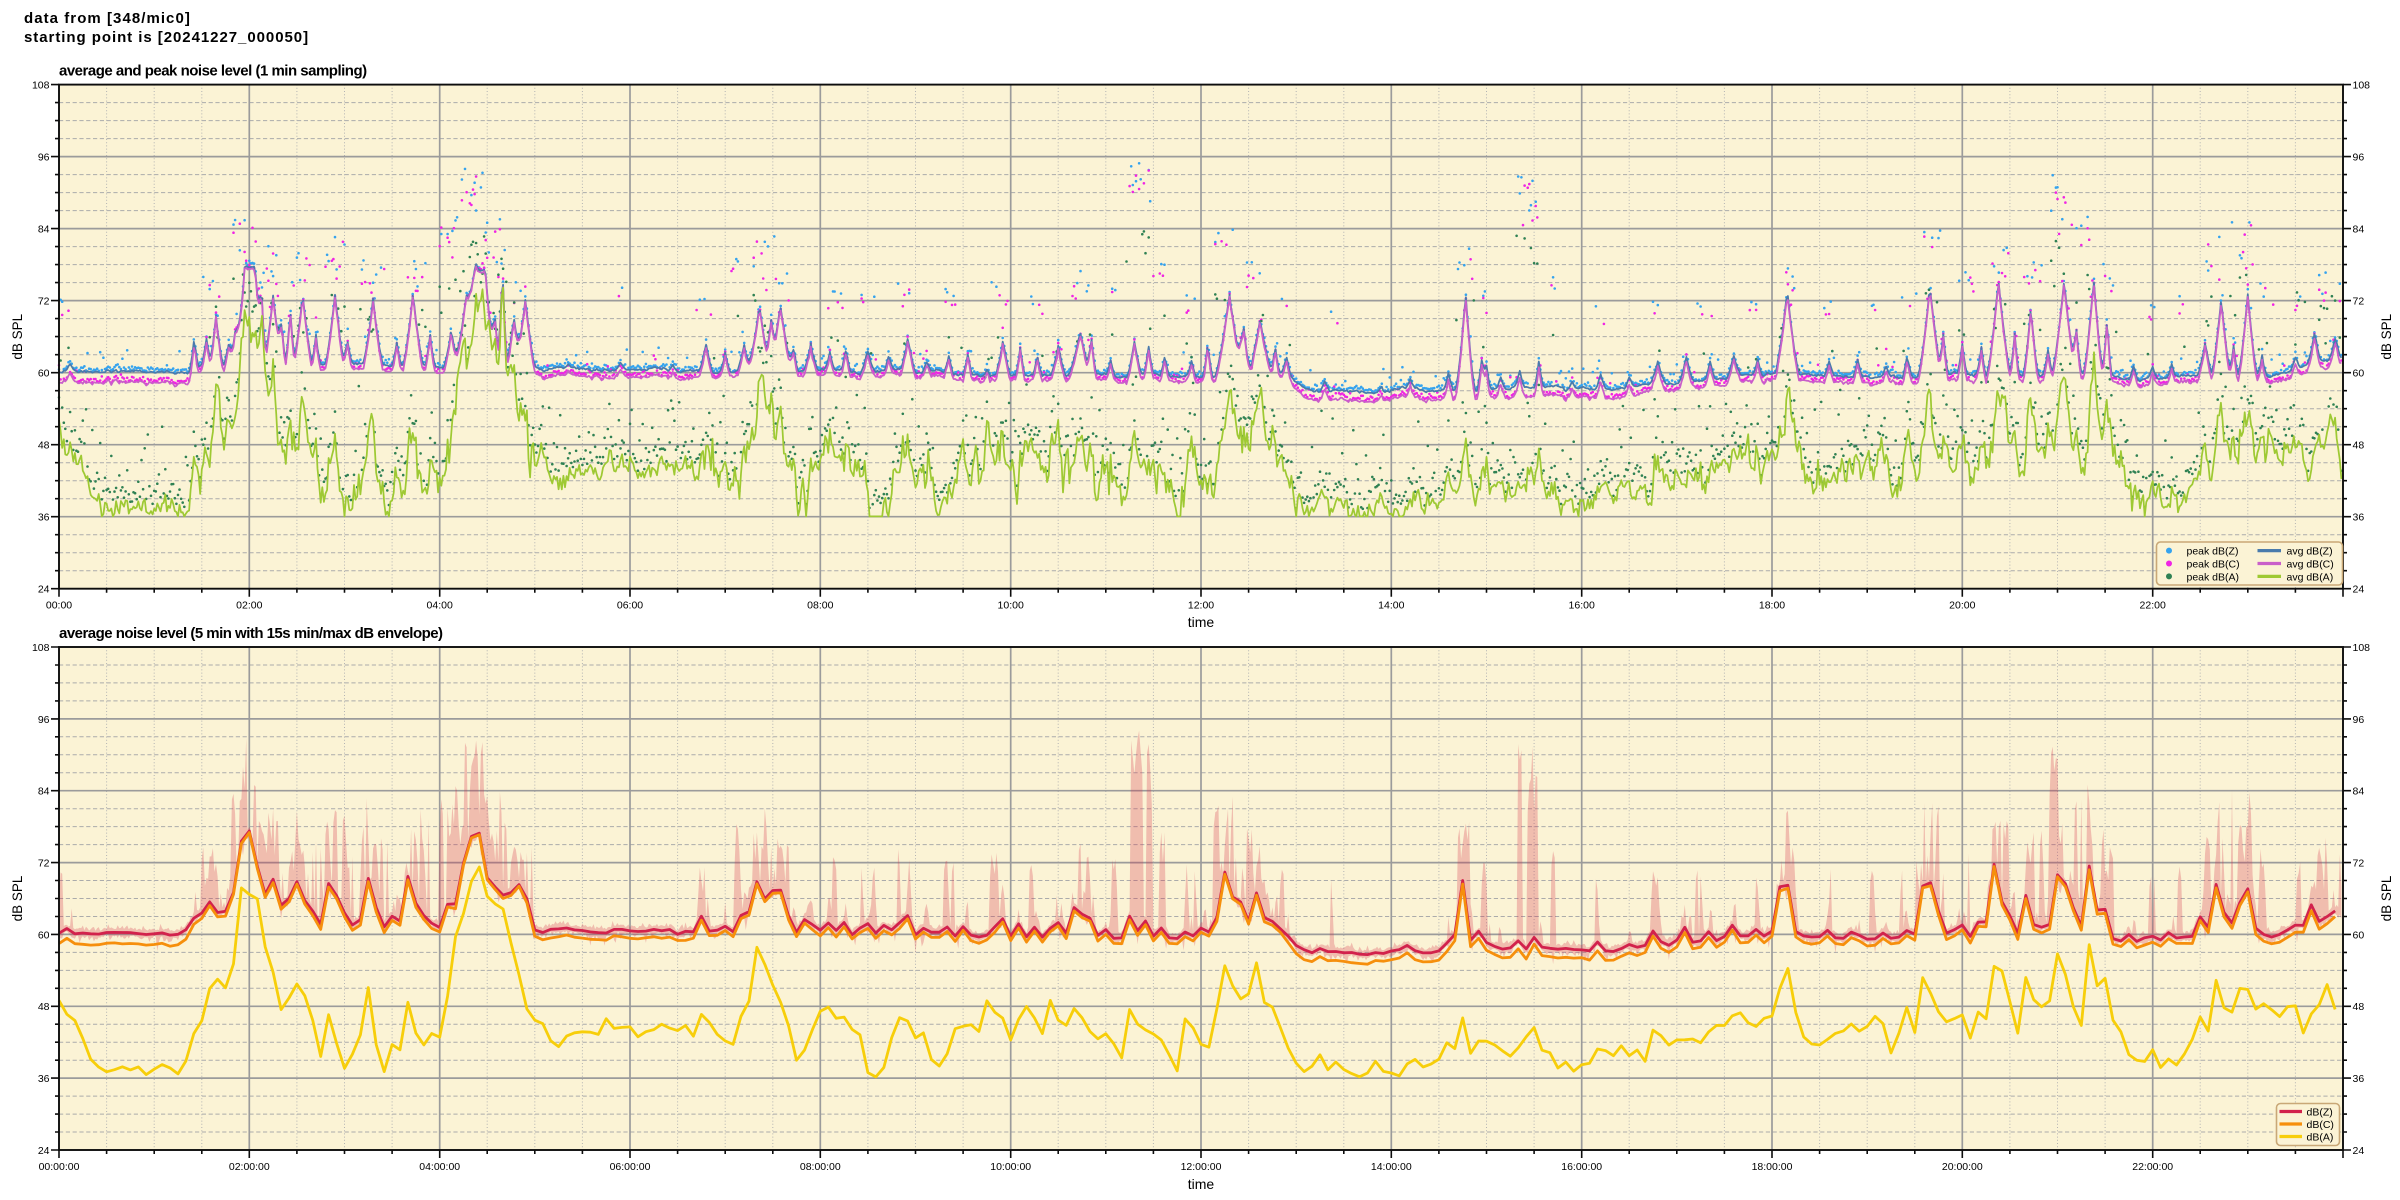 The width and height of the screenshot is (2400, 1200). I want to click on svg-text: 08:00:00, so click(820, 1167).